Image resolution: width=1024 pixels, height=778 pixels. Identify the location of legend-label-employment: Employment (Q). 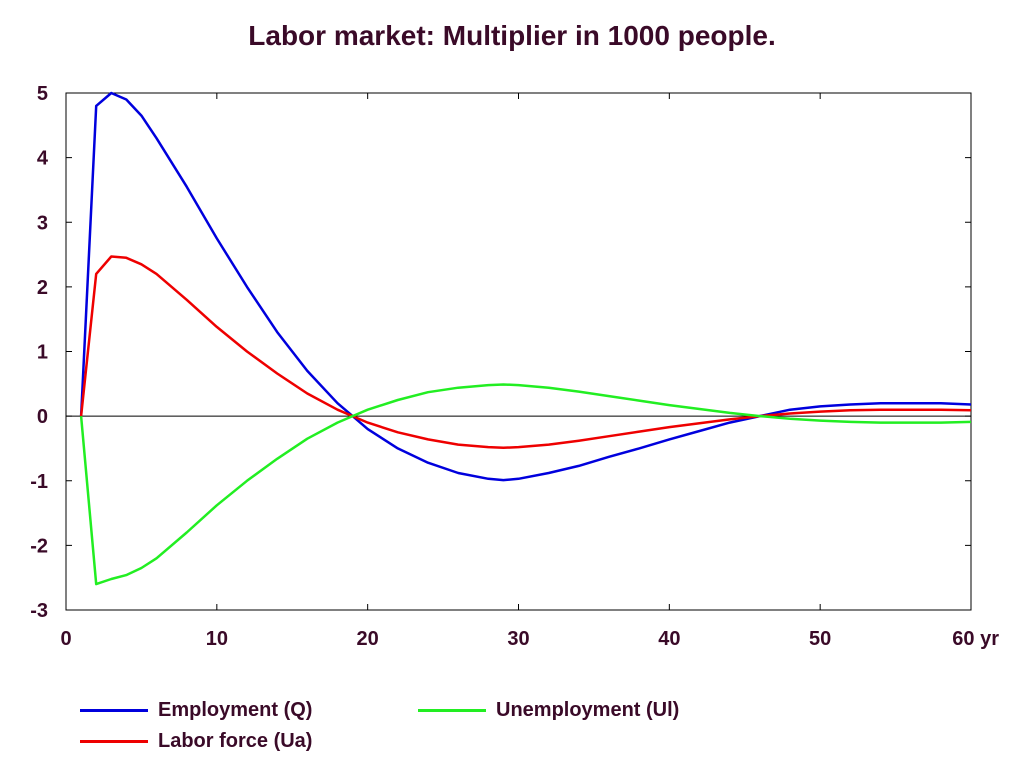
(235, 710).